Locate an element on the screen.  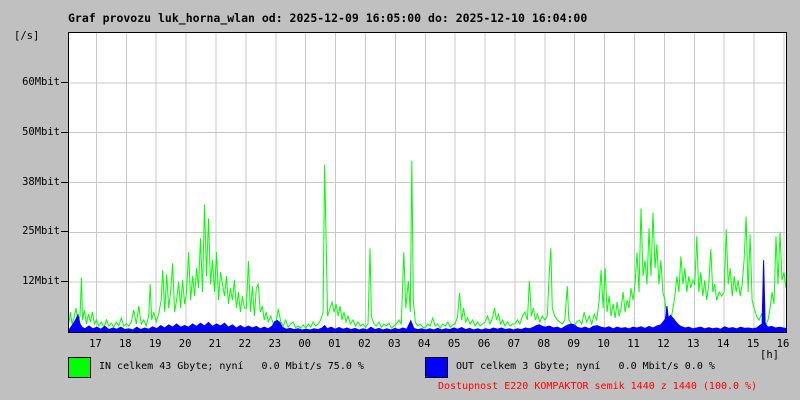
x-tick-label: 07 is located at coordinates (514, 344).